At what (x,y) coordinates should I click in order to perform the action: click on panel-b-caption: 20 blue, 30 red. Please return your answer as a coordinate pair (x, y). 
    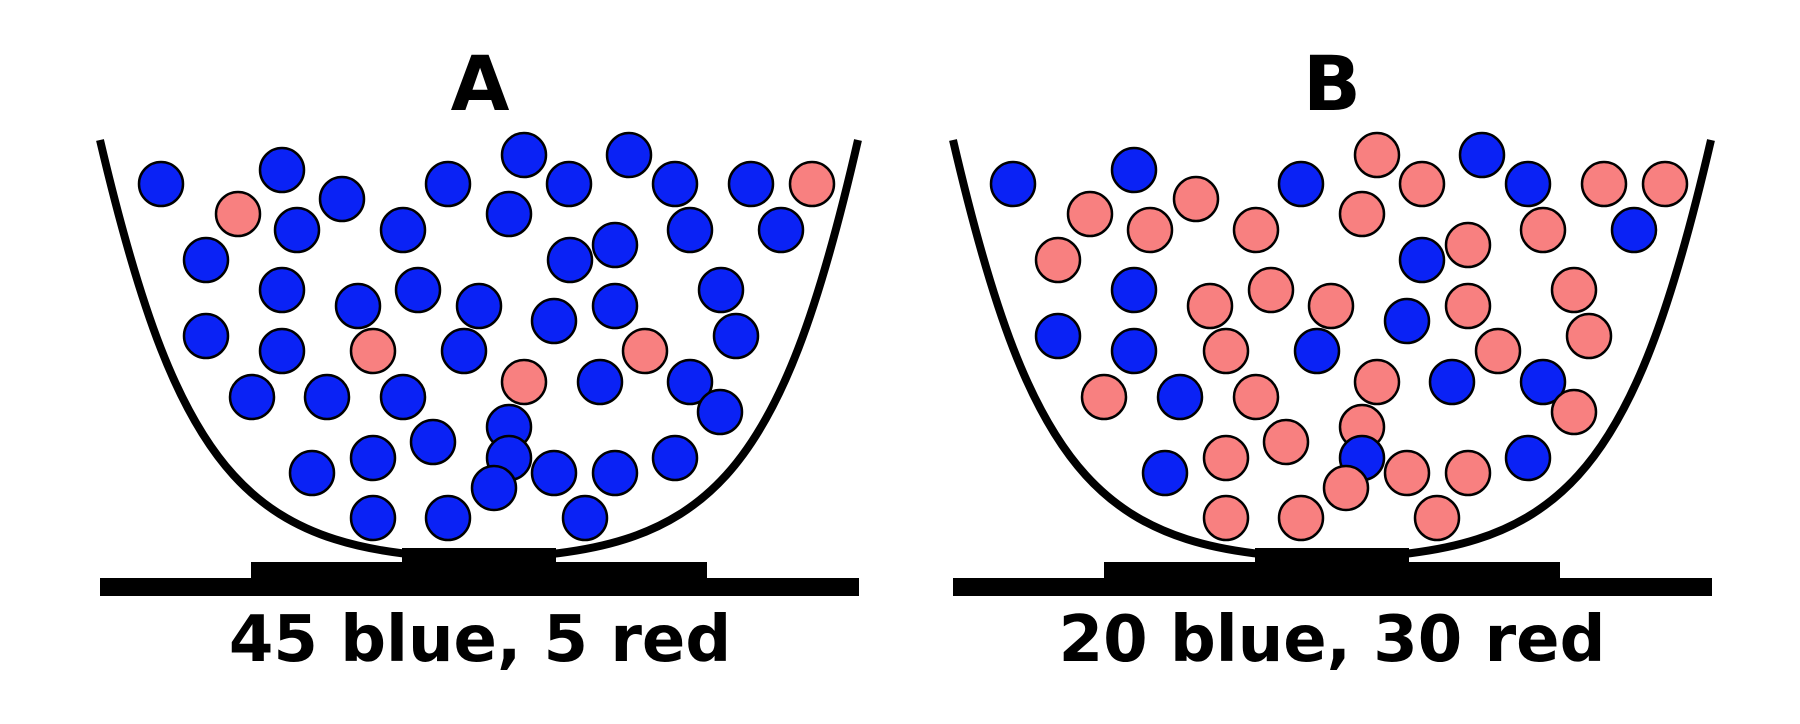
    Looking at the image, I should click on (1332, 640).